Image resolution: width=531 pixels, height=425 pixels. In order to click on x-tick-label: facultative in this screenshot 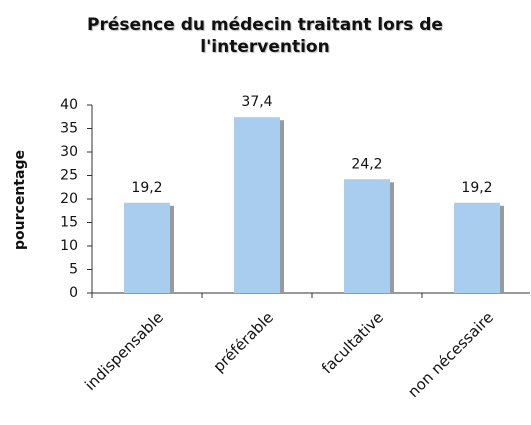, I will do `click(352, 342)`.